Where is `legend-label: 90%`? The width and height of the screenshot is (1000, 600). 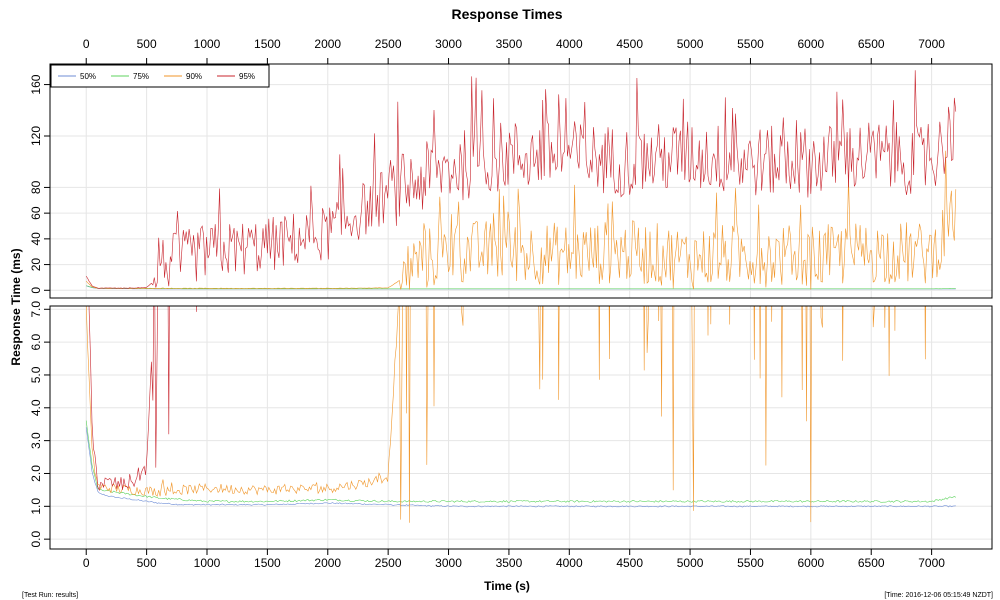 legend-label: 90% is located at coordinates (194, 76).